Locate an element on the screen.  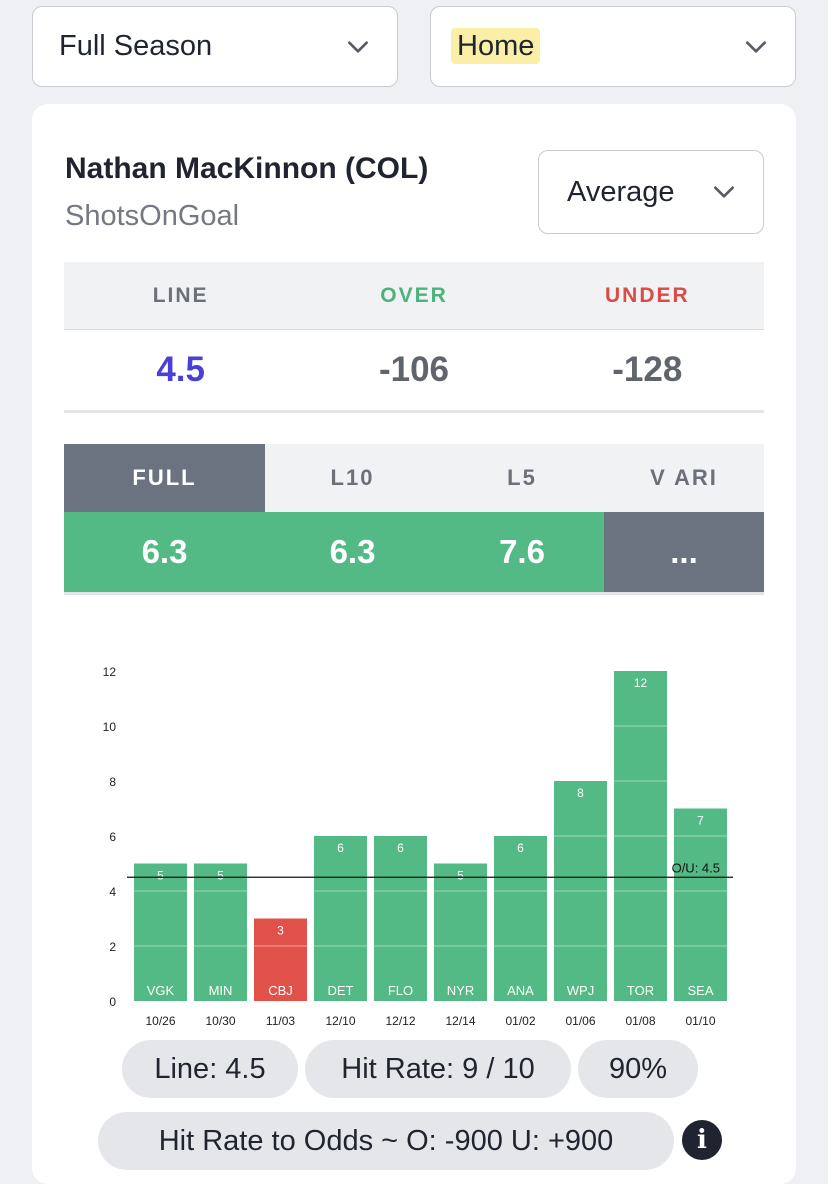
x-tick-label: 12/12 is located at coordinates (400, 1021).